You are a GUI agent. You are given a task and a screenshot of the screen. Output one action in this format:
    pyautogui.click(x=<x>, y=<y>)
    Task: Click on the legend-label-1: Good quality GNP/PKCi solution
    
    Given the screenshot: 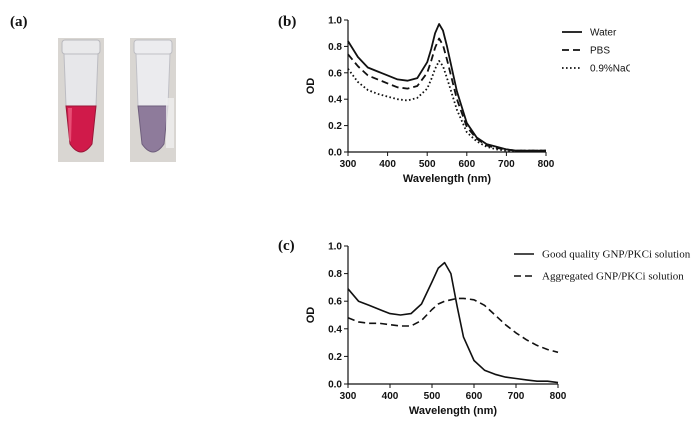 What is the action you would take?
    pyautogui.click(x=616, y=255)
    